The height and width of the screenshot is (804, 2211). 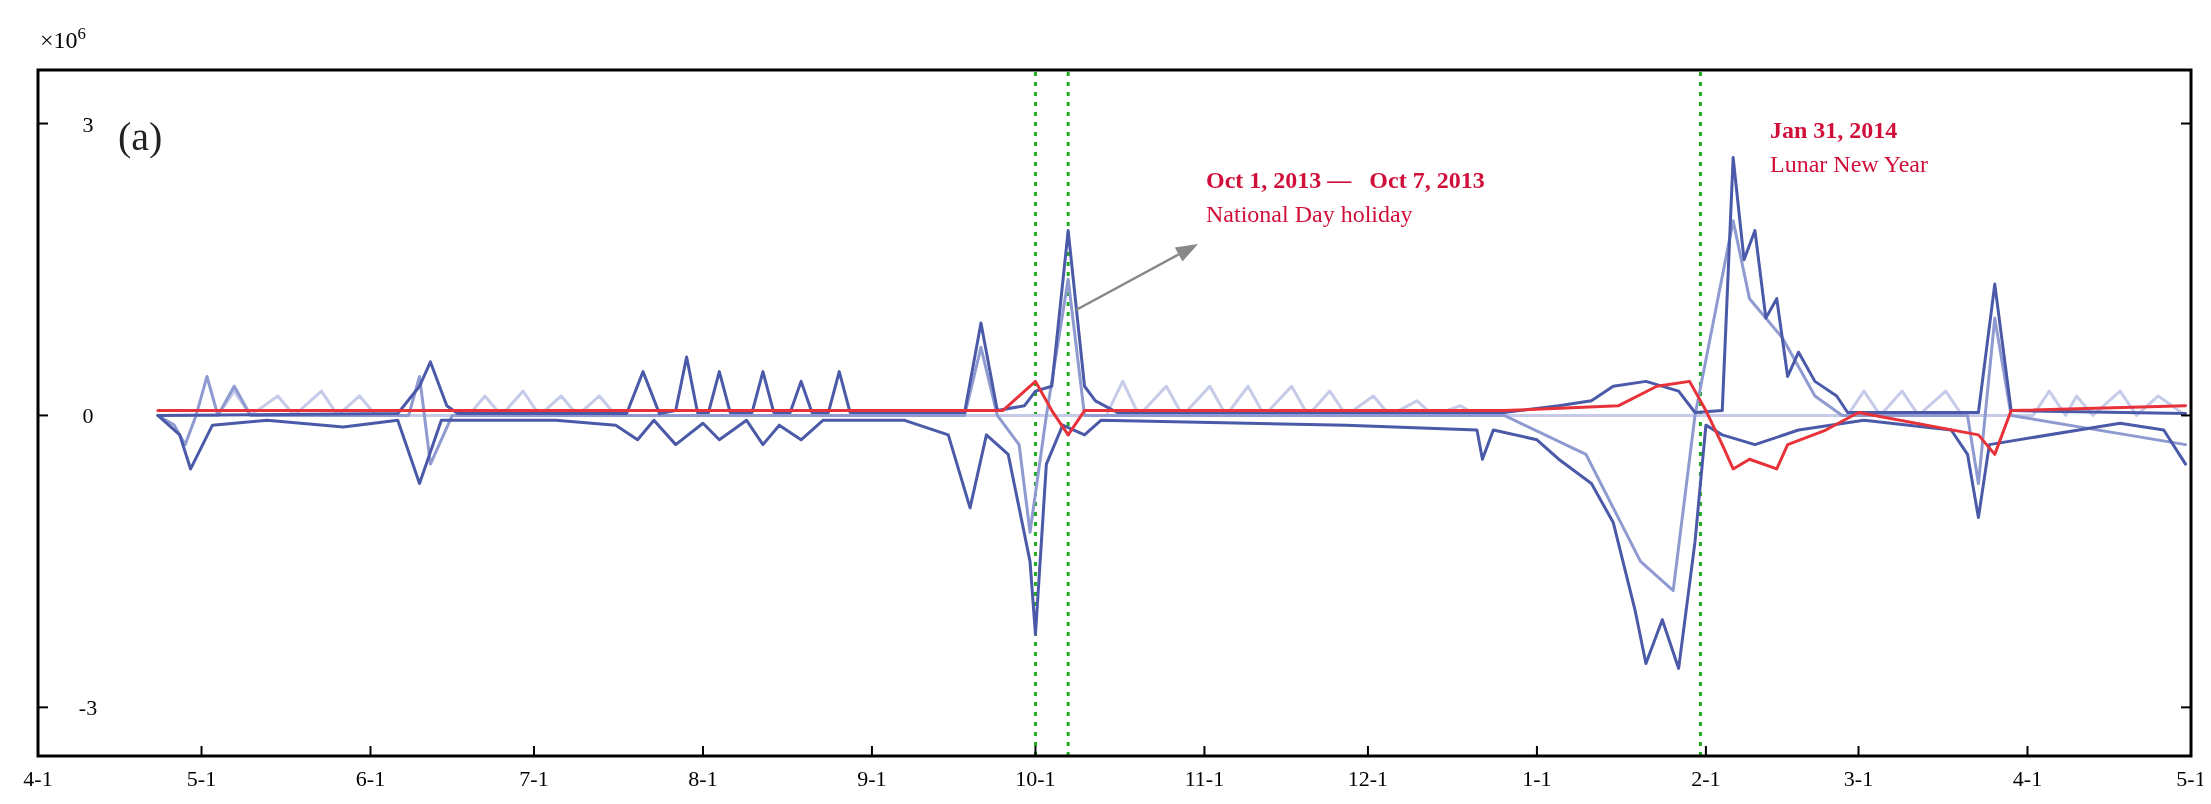 What do you see at coordinates (88, 708) in the screenshot?
I see `y-tick-label: -3` at bounding box center [88, 708].